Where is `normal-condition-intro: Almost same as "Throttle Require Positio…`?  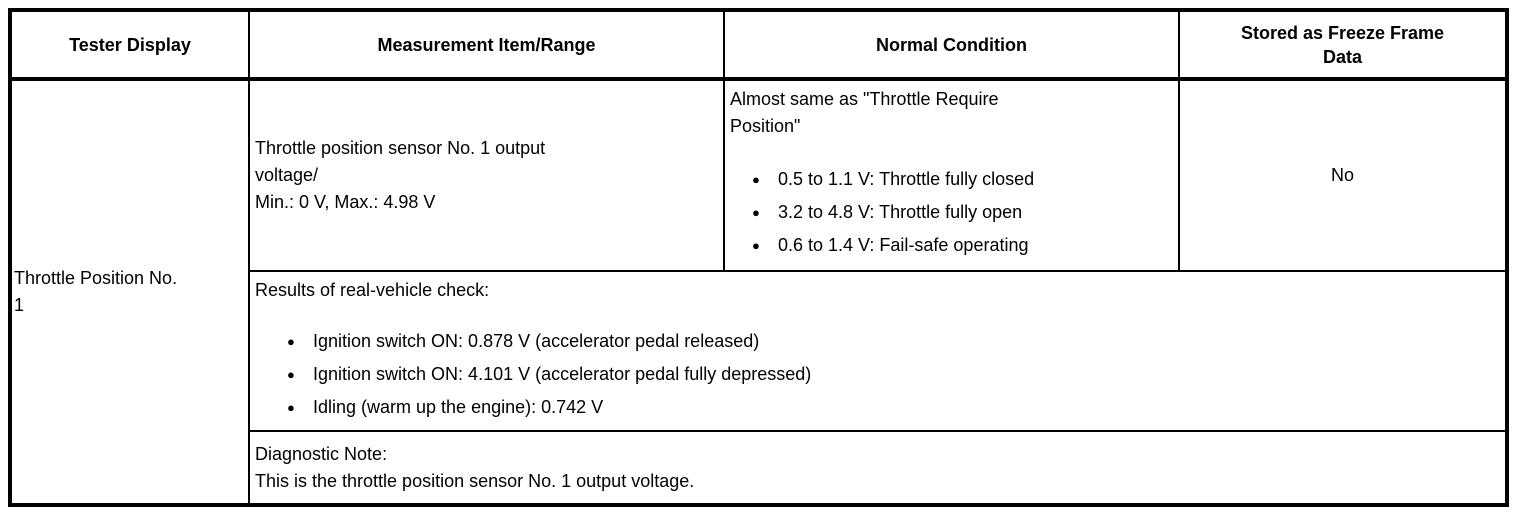
normal-condition-intro: Almost same as "Throttle Require Positio… is located at coordinates (864, 112).